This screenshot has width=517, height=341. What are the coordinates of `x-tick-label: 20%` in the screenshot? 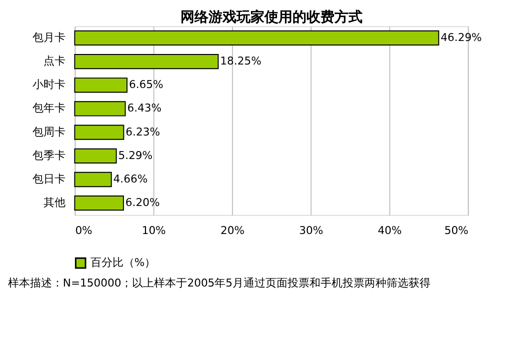 It's located at (232, 231).